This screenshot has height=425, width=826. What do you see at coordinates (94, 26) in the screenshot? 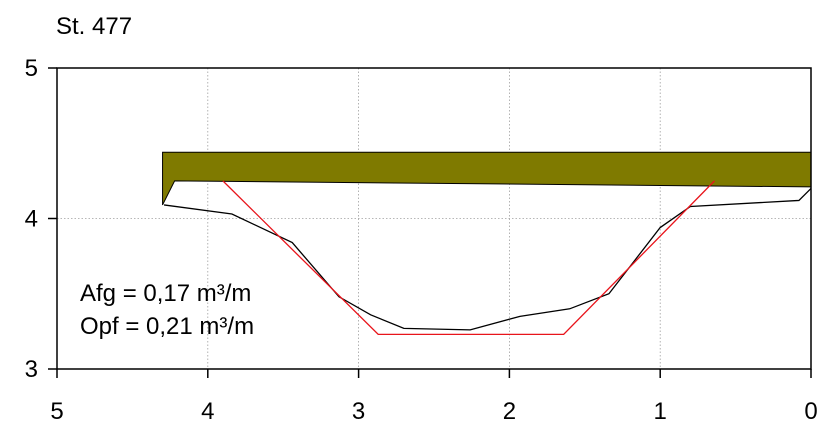
I see `chart-title: St. 477` at bounding box center [94, 26].